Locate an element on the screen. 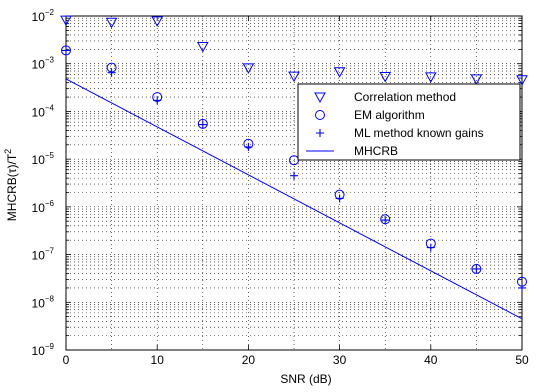  x-tick-label: 40 is located at coordinates (431, 360).